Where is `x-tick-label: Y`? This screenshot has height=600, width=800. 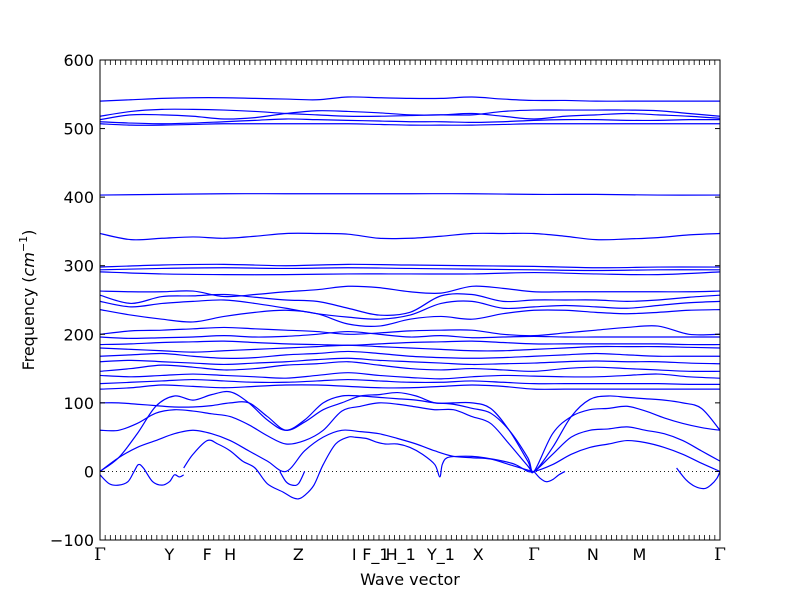 x-tick-label: Y is located at coordinates (169, 554).